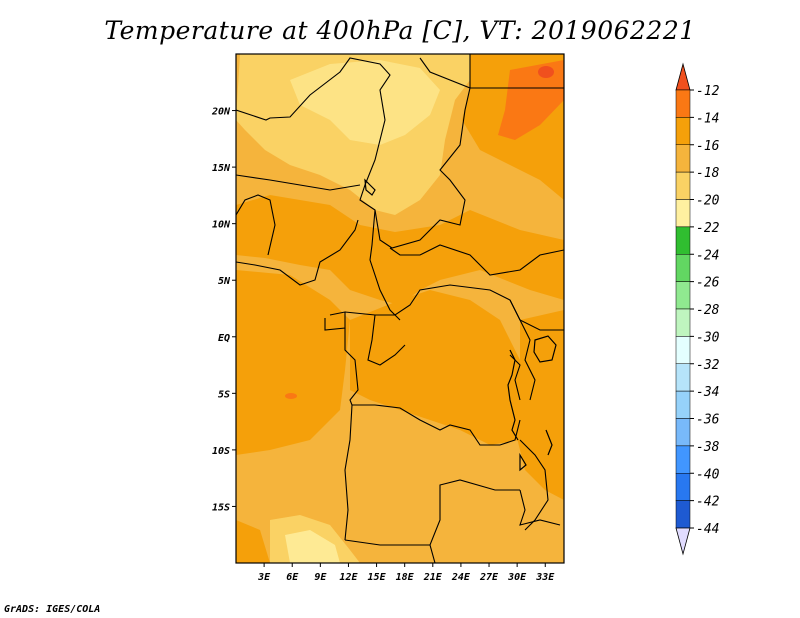 This screenshot has width=800, height=618. I want to click on lat-tick-label: 5N, so click(224, 281).